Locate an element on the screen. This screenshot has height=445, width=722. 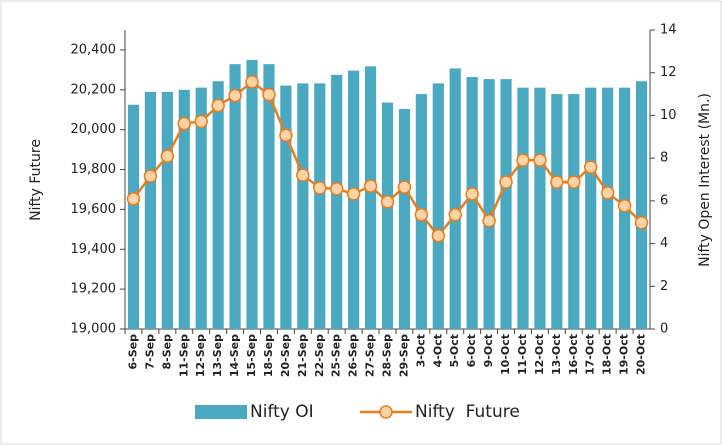
x-tick-label: 3-Oct is located at coordinates (420, 350).